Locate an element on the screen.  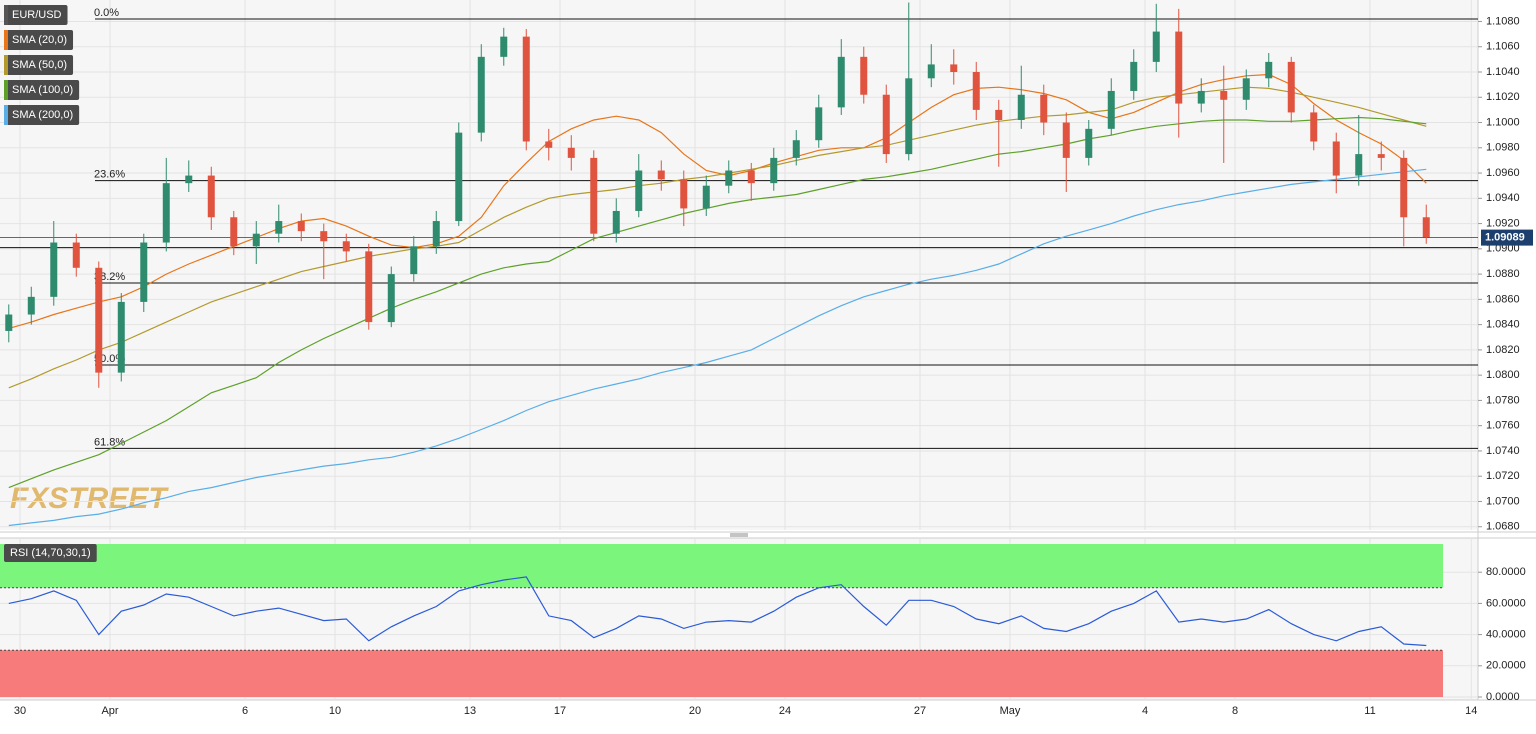
legend-label: SMA (20,0) is located at coordinates (39, 40).